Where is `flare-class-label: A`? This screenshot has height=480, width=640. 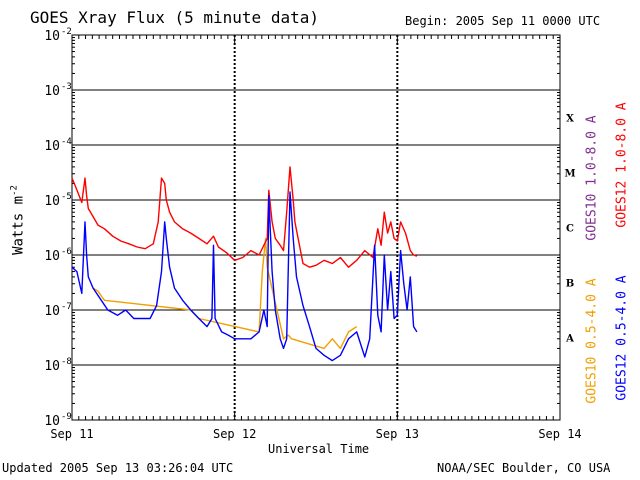 flare-class-label: A is located at coordinates (569, 339).